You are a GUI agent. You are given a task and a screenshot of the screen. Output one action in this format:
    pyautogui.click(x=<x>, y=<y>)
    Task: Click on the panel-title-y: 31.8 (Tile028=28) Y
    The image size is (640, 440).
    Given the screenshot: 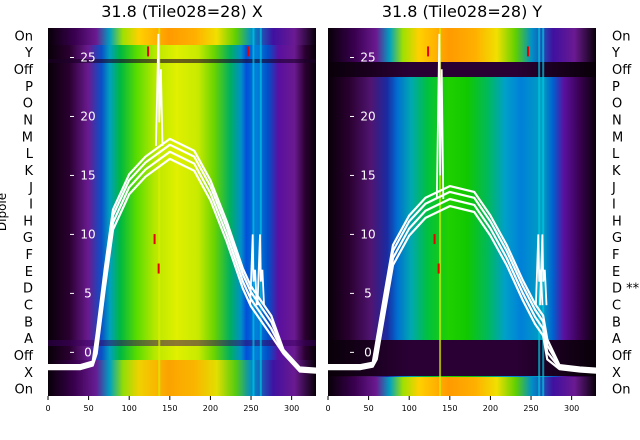 What is the action you would take?
    pyautogui.click(x=462, y=11)
    